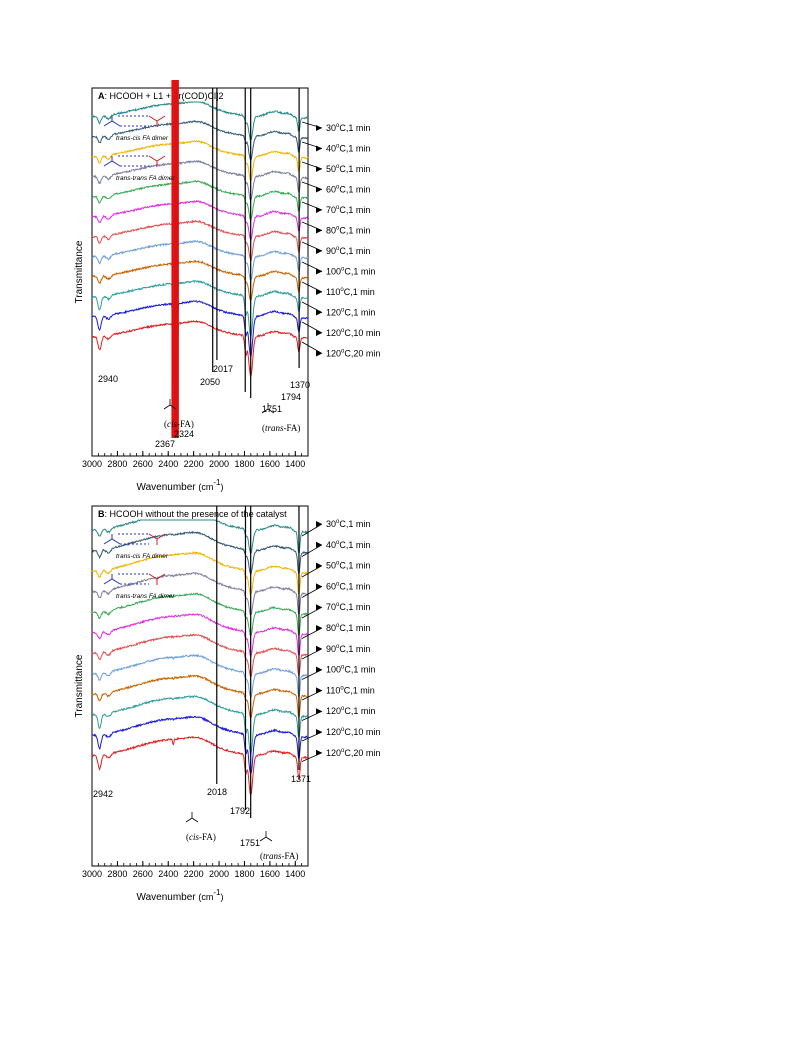 The width and height of the screenshot is (793, 1062). Describe the element at coordinates (168, 464) in the screenshot. I see `x-tick-label: 2400` at that location.